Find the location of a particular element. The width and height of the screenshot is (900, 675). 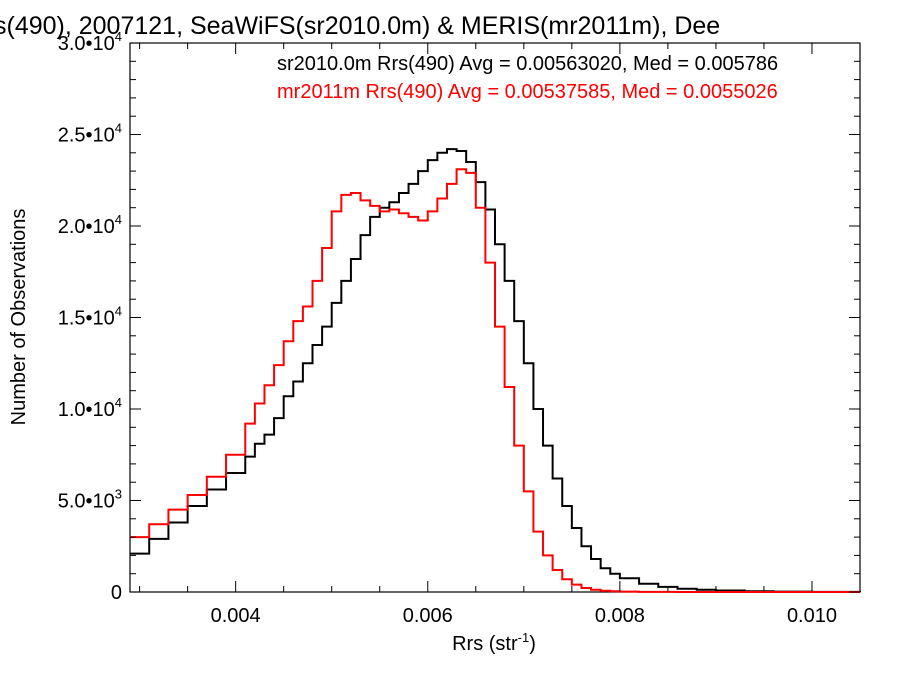

x-tick-label: 0.004 is located at coordinates (236, 616).